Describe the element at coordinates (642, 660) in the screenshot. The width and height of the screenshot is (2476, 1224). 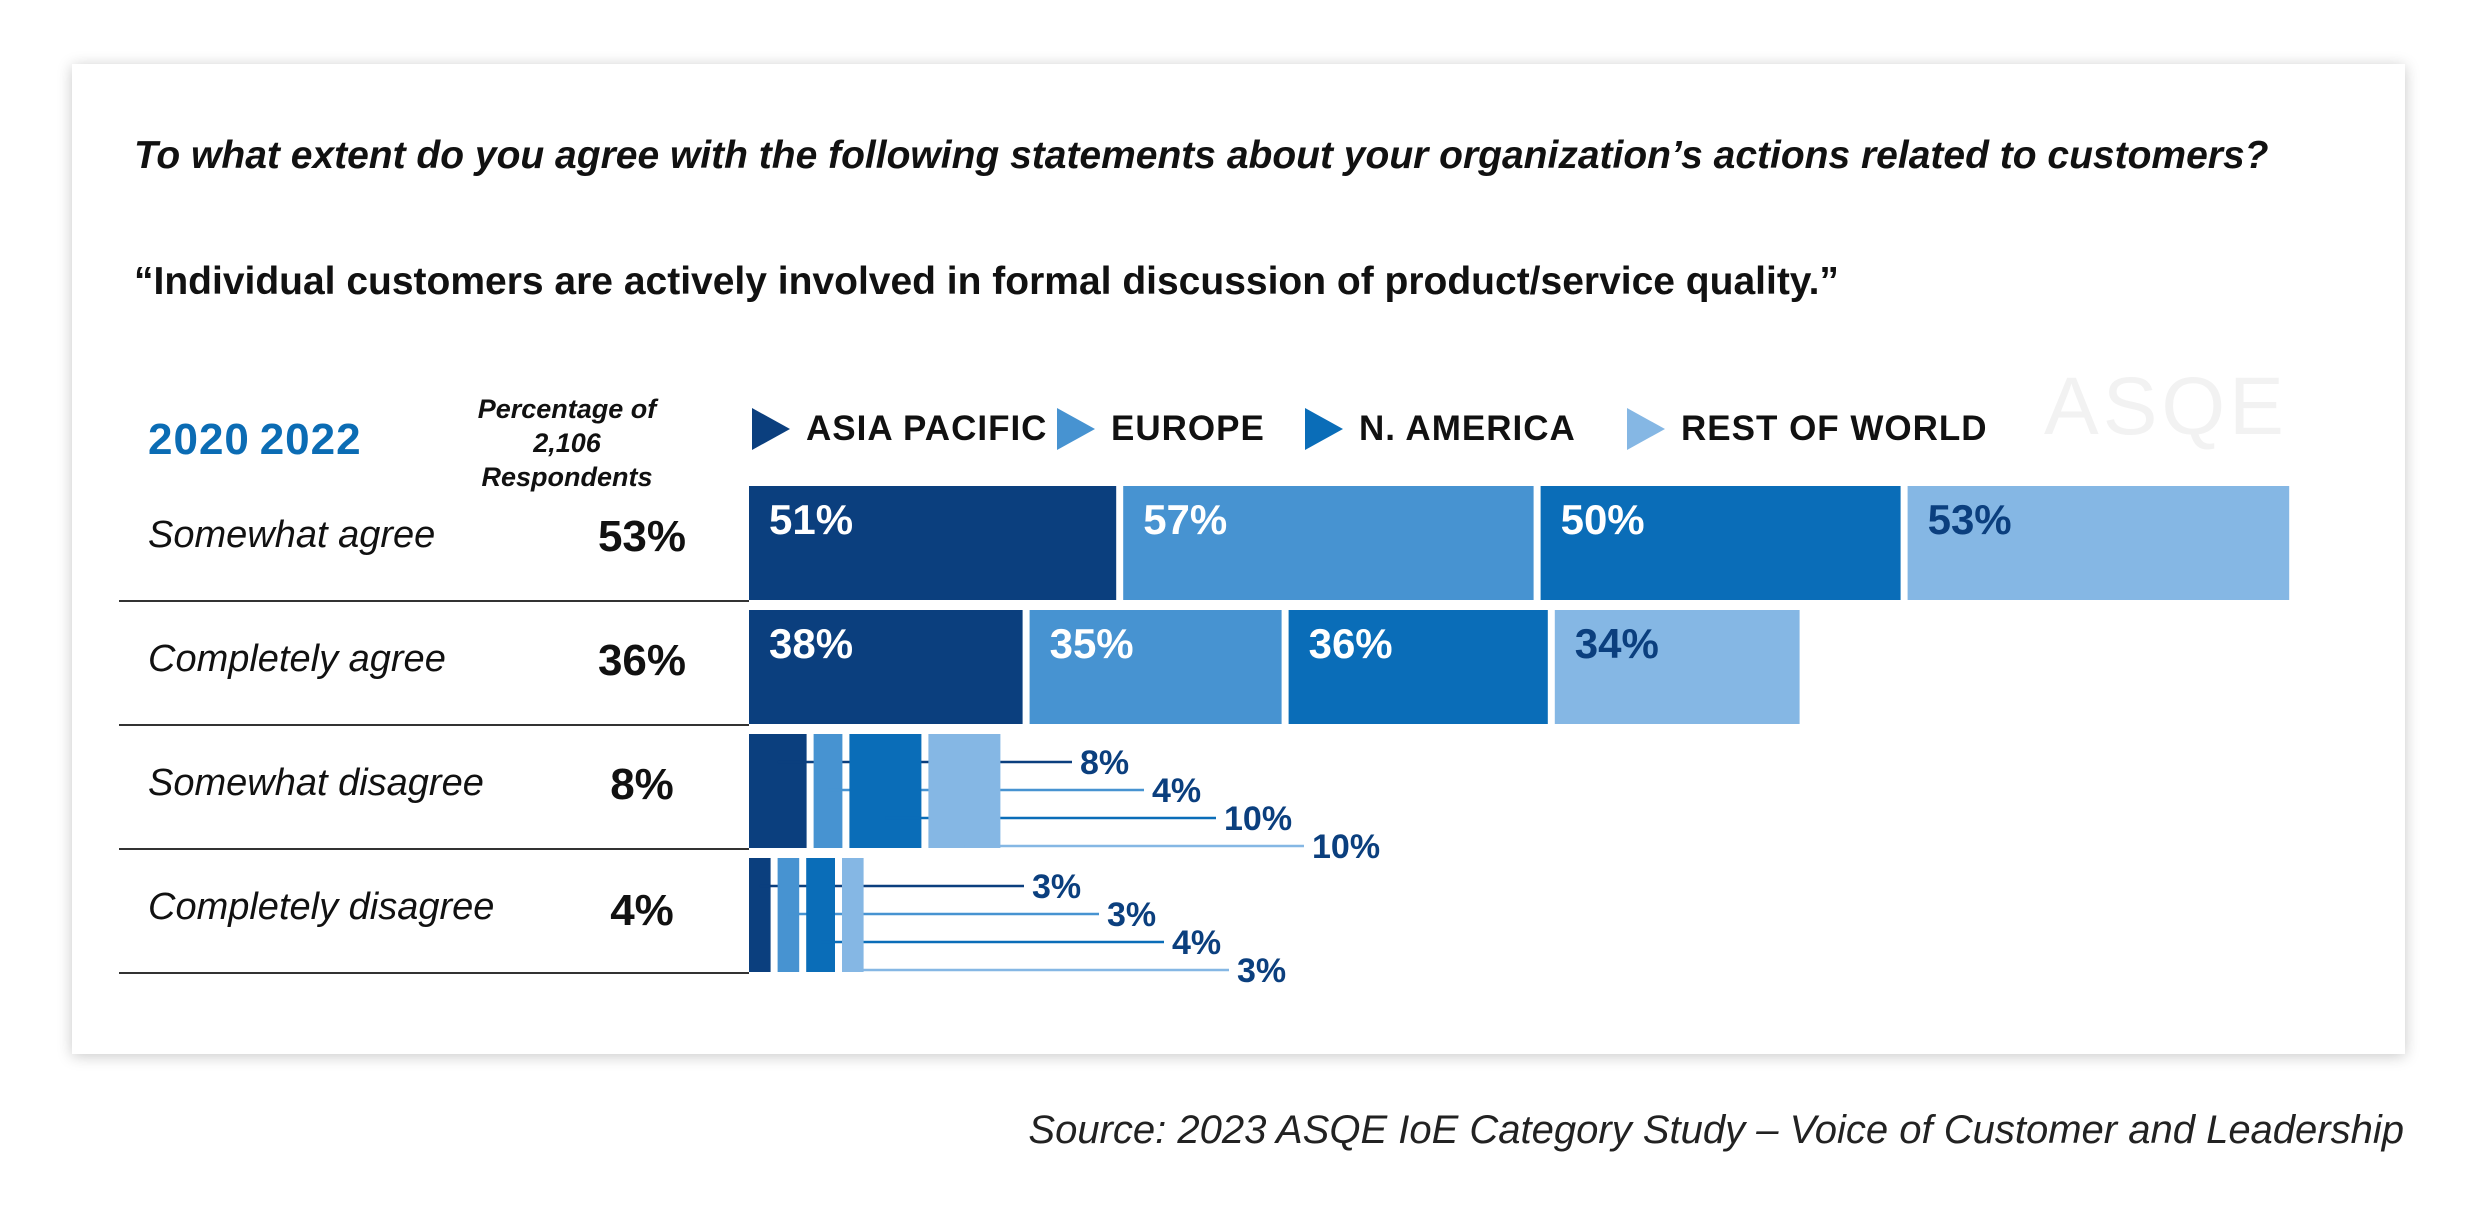
I see `row-total-completely-agree: 36%` at that location.